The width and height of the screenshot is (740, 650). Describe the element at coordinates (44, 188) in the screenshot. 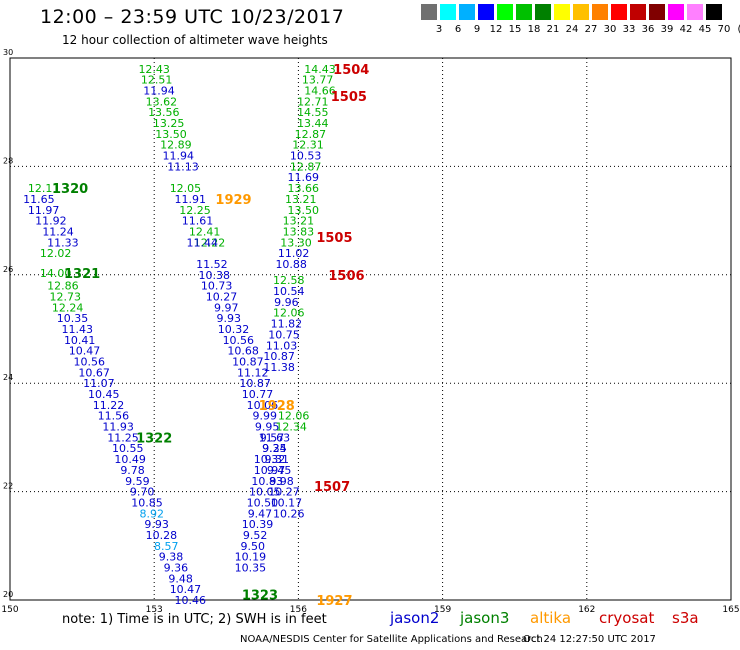

I see `wave-height-value: 12.11` at that location.